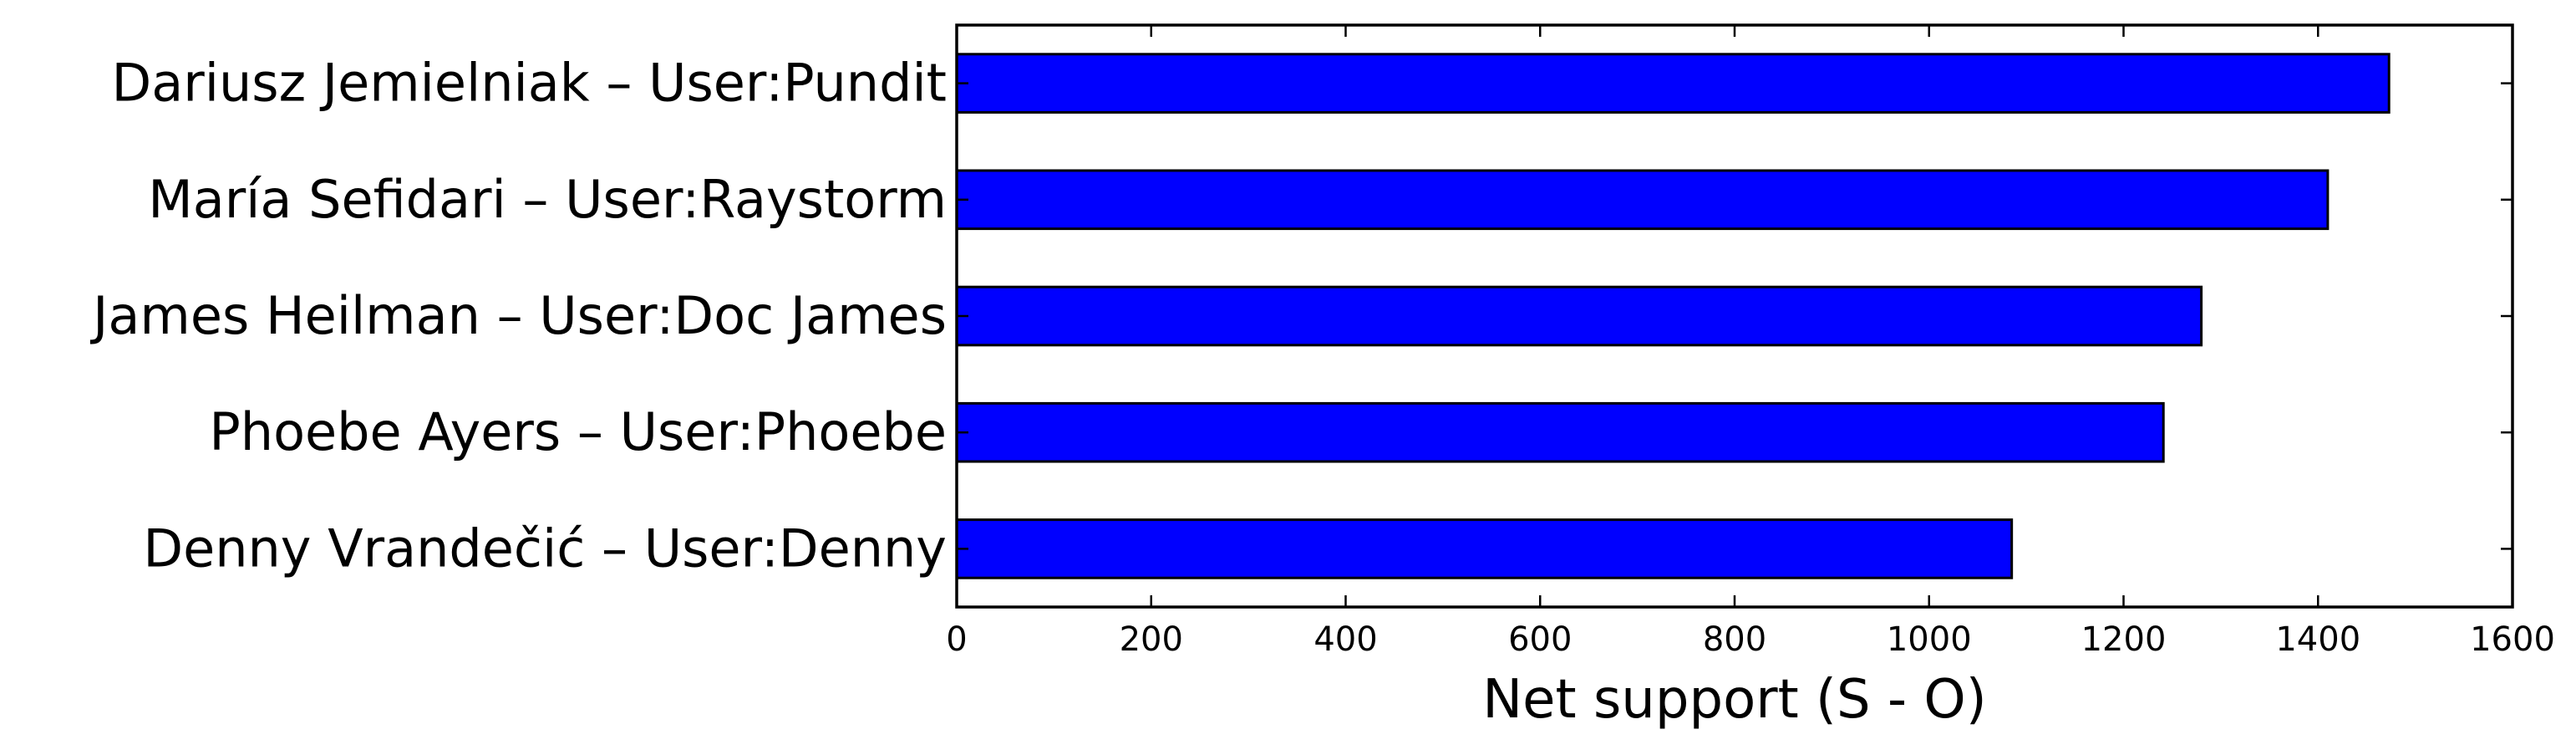  I want to click on x-tick-label: 1000, so click(1929, 639).